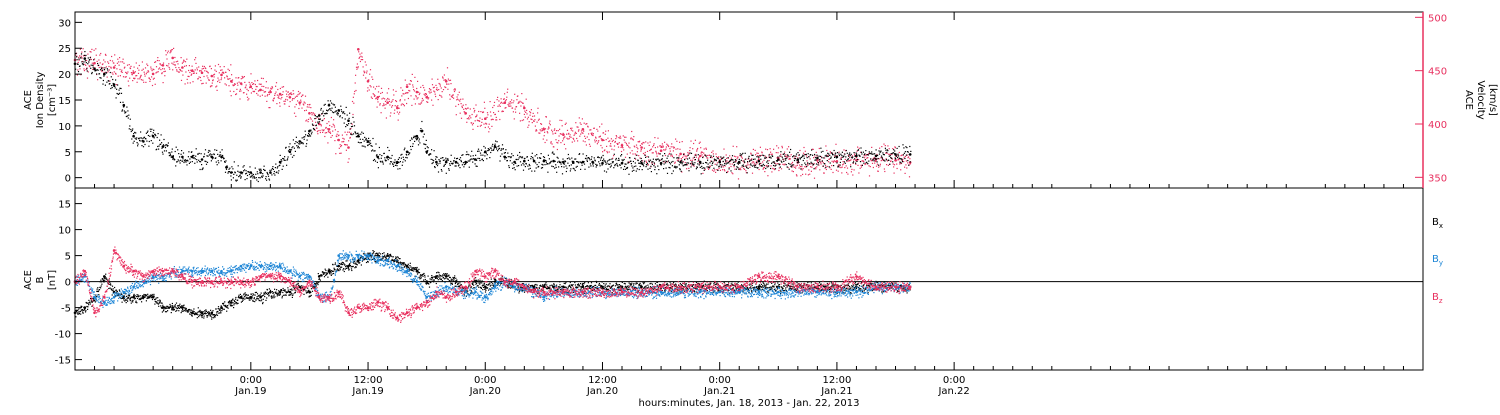 The width and height of the screenshot is (1500, 415). Describe the element at coordinates (426, 97) in the screenshot. I see `velocity-point` at that location.